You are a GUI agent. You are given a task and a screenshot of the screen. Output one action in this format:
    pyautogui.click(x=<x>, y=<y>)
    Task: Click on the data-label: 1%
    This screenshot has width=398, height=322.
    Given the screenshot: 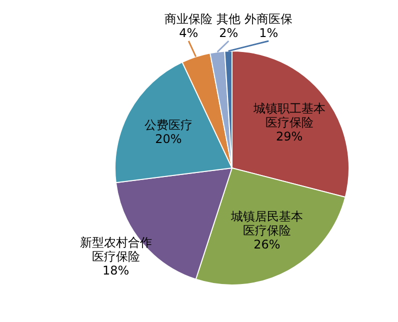 What is the action you would take?
    pyautogui.click(x=268, y=33)
    